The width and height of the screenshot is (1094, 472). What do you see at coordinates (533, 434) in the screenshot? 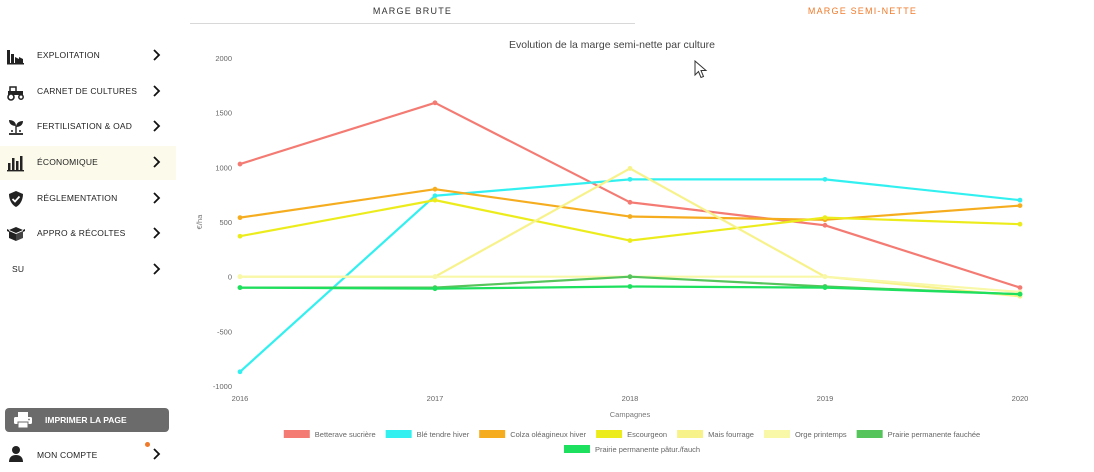
I see `legend-item: Colza oléagineux hiver` at bounding box center [533, 434].